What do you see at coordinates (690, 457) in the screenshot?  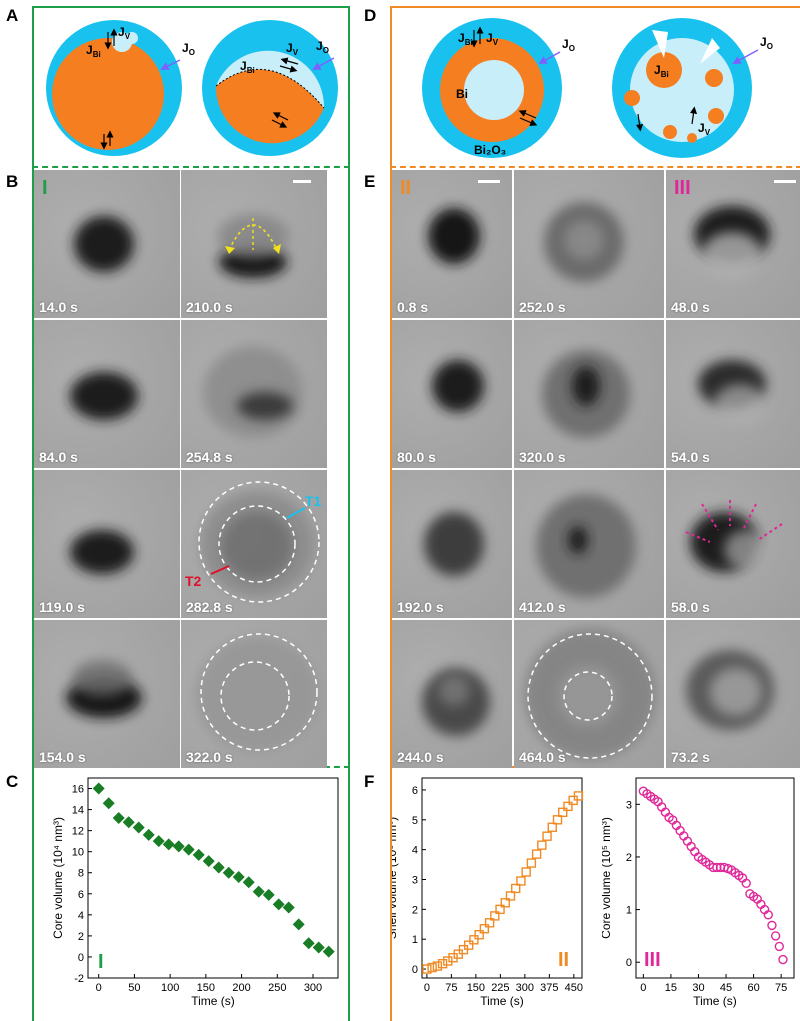 I see `timestamp-label: 54.0 s` at bounding box center [690, 457].